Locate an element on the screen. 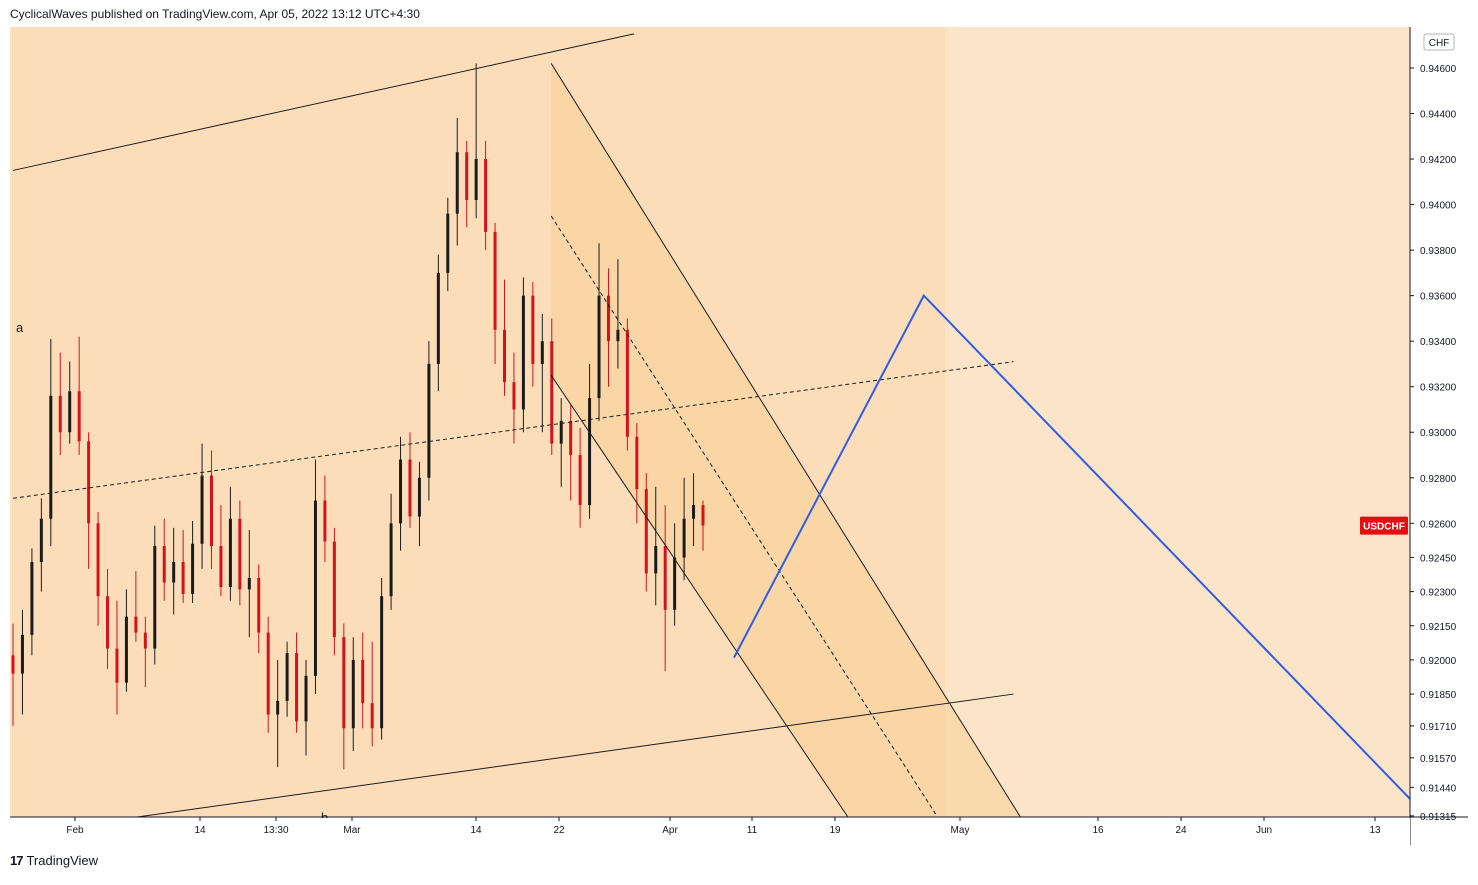 This screenshot has height=885, width=1478. tradingview-logo: 17 TradingView is located at coordinates (54, 860).